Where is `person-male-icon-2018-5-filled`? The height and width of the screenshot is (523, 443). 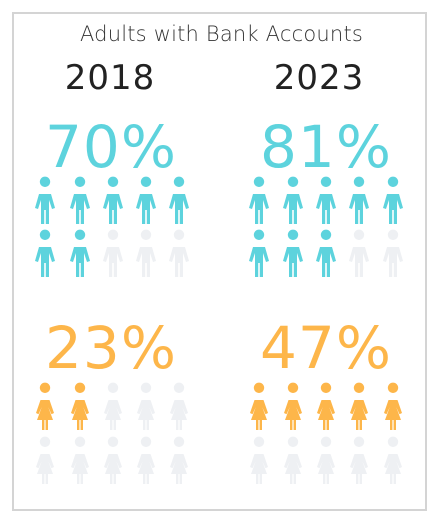
person-male-icon-2018-5-filled is located at coordinates (179, 200).